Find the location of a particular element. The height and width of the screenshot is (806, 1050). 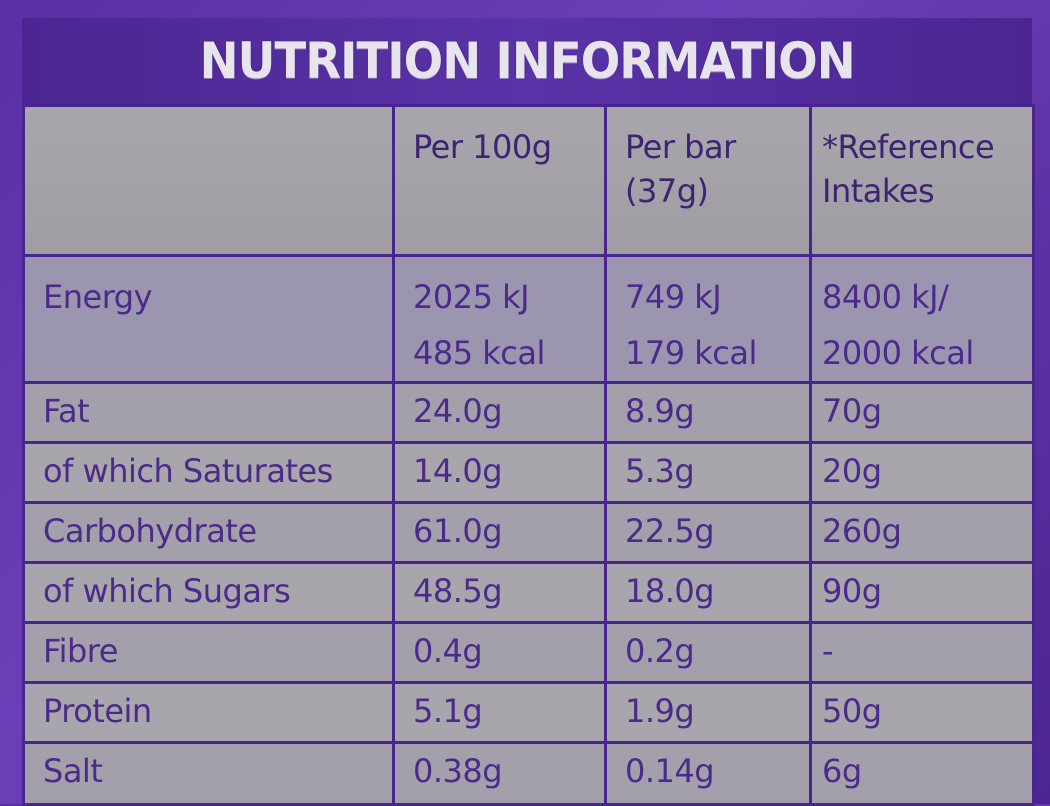

page-title: NUTRITION INFORMATION is located at coordinates (527, 61).